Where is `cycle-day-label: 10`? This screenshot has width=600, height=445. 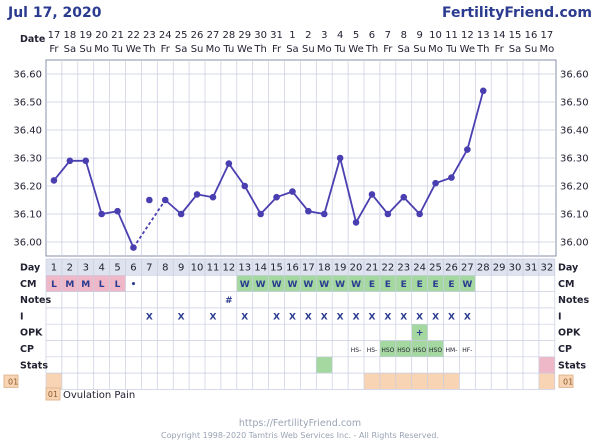 cycle-day-label: 10 is located at coordinates (197, 268).